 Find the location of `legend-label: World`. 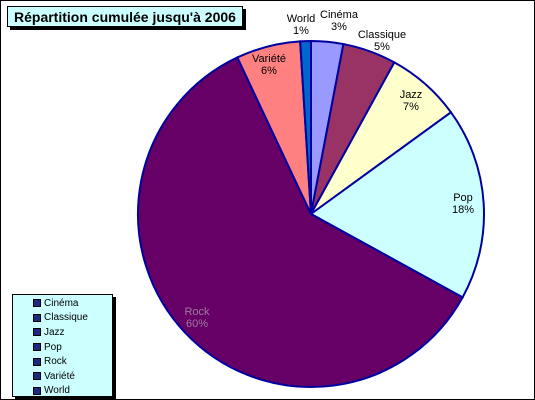

legend-label: World is located at coordinates (57, 391).